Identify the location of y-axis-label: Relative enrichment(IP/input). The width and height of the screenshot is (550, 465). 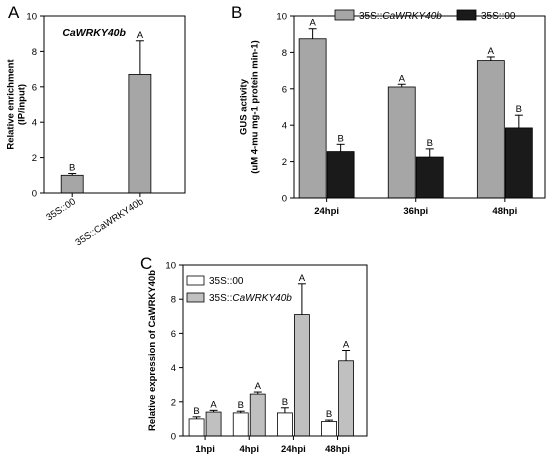
(17, 104).